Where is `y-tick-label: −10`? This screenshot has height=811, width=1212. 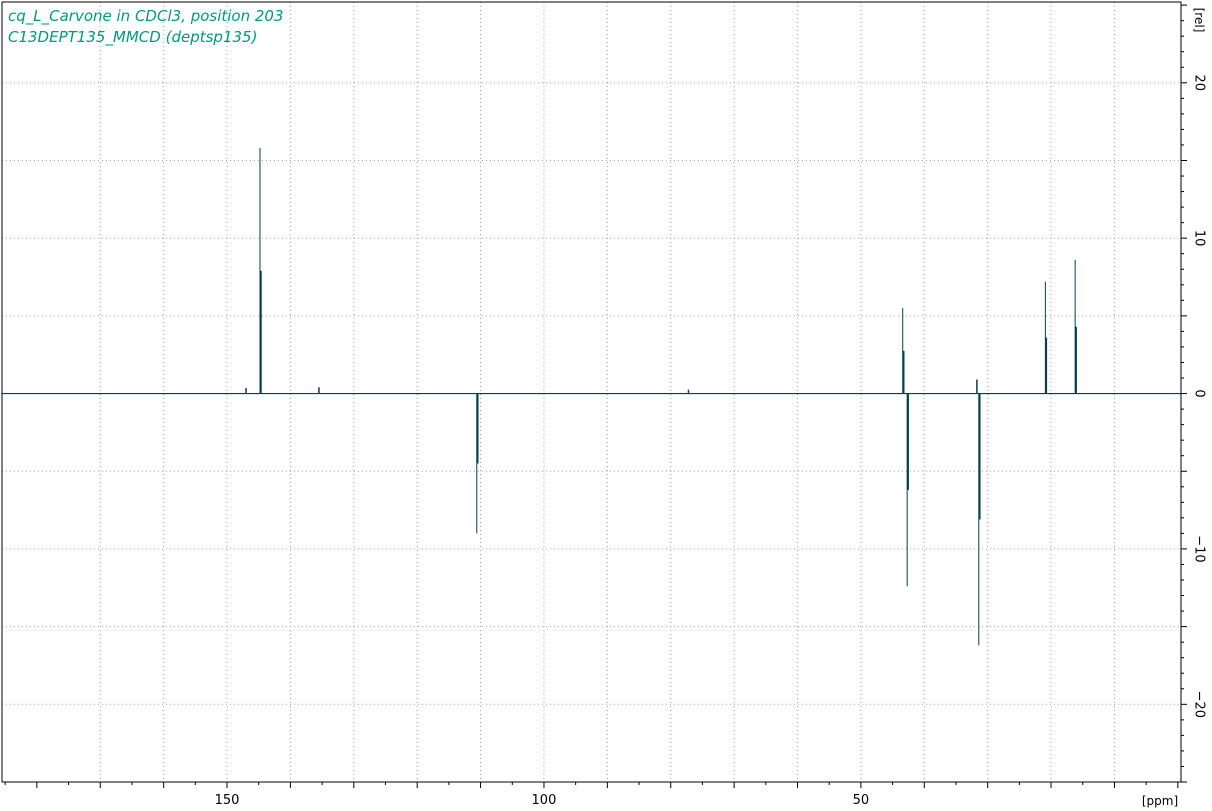
y-tick-label: −10 is located at coordinates (1199, 548).